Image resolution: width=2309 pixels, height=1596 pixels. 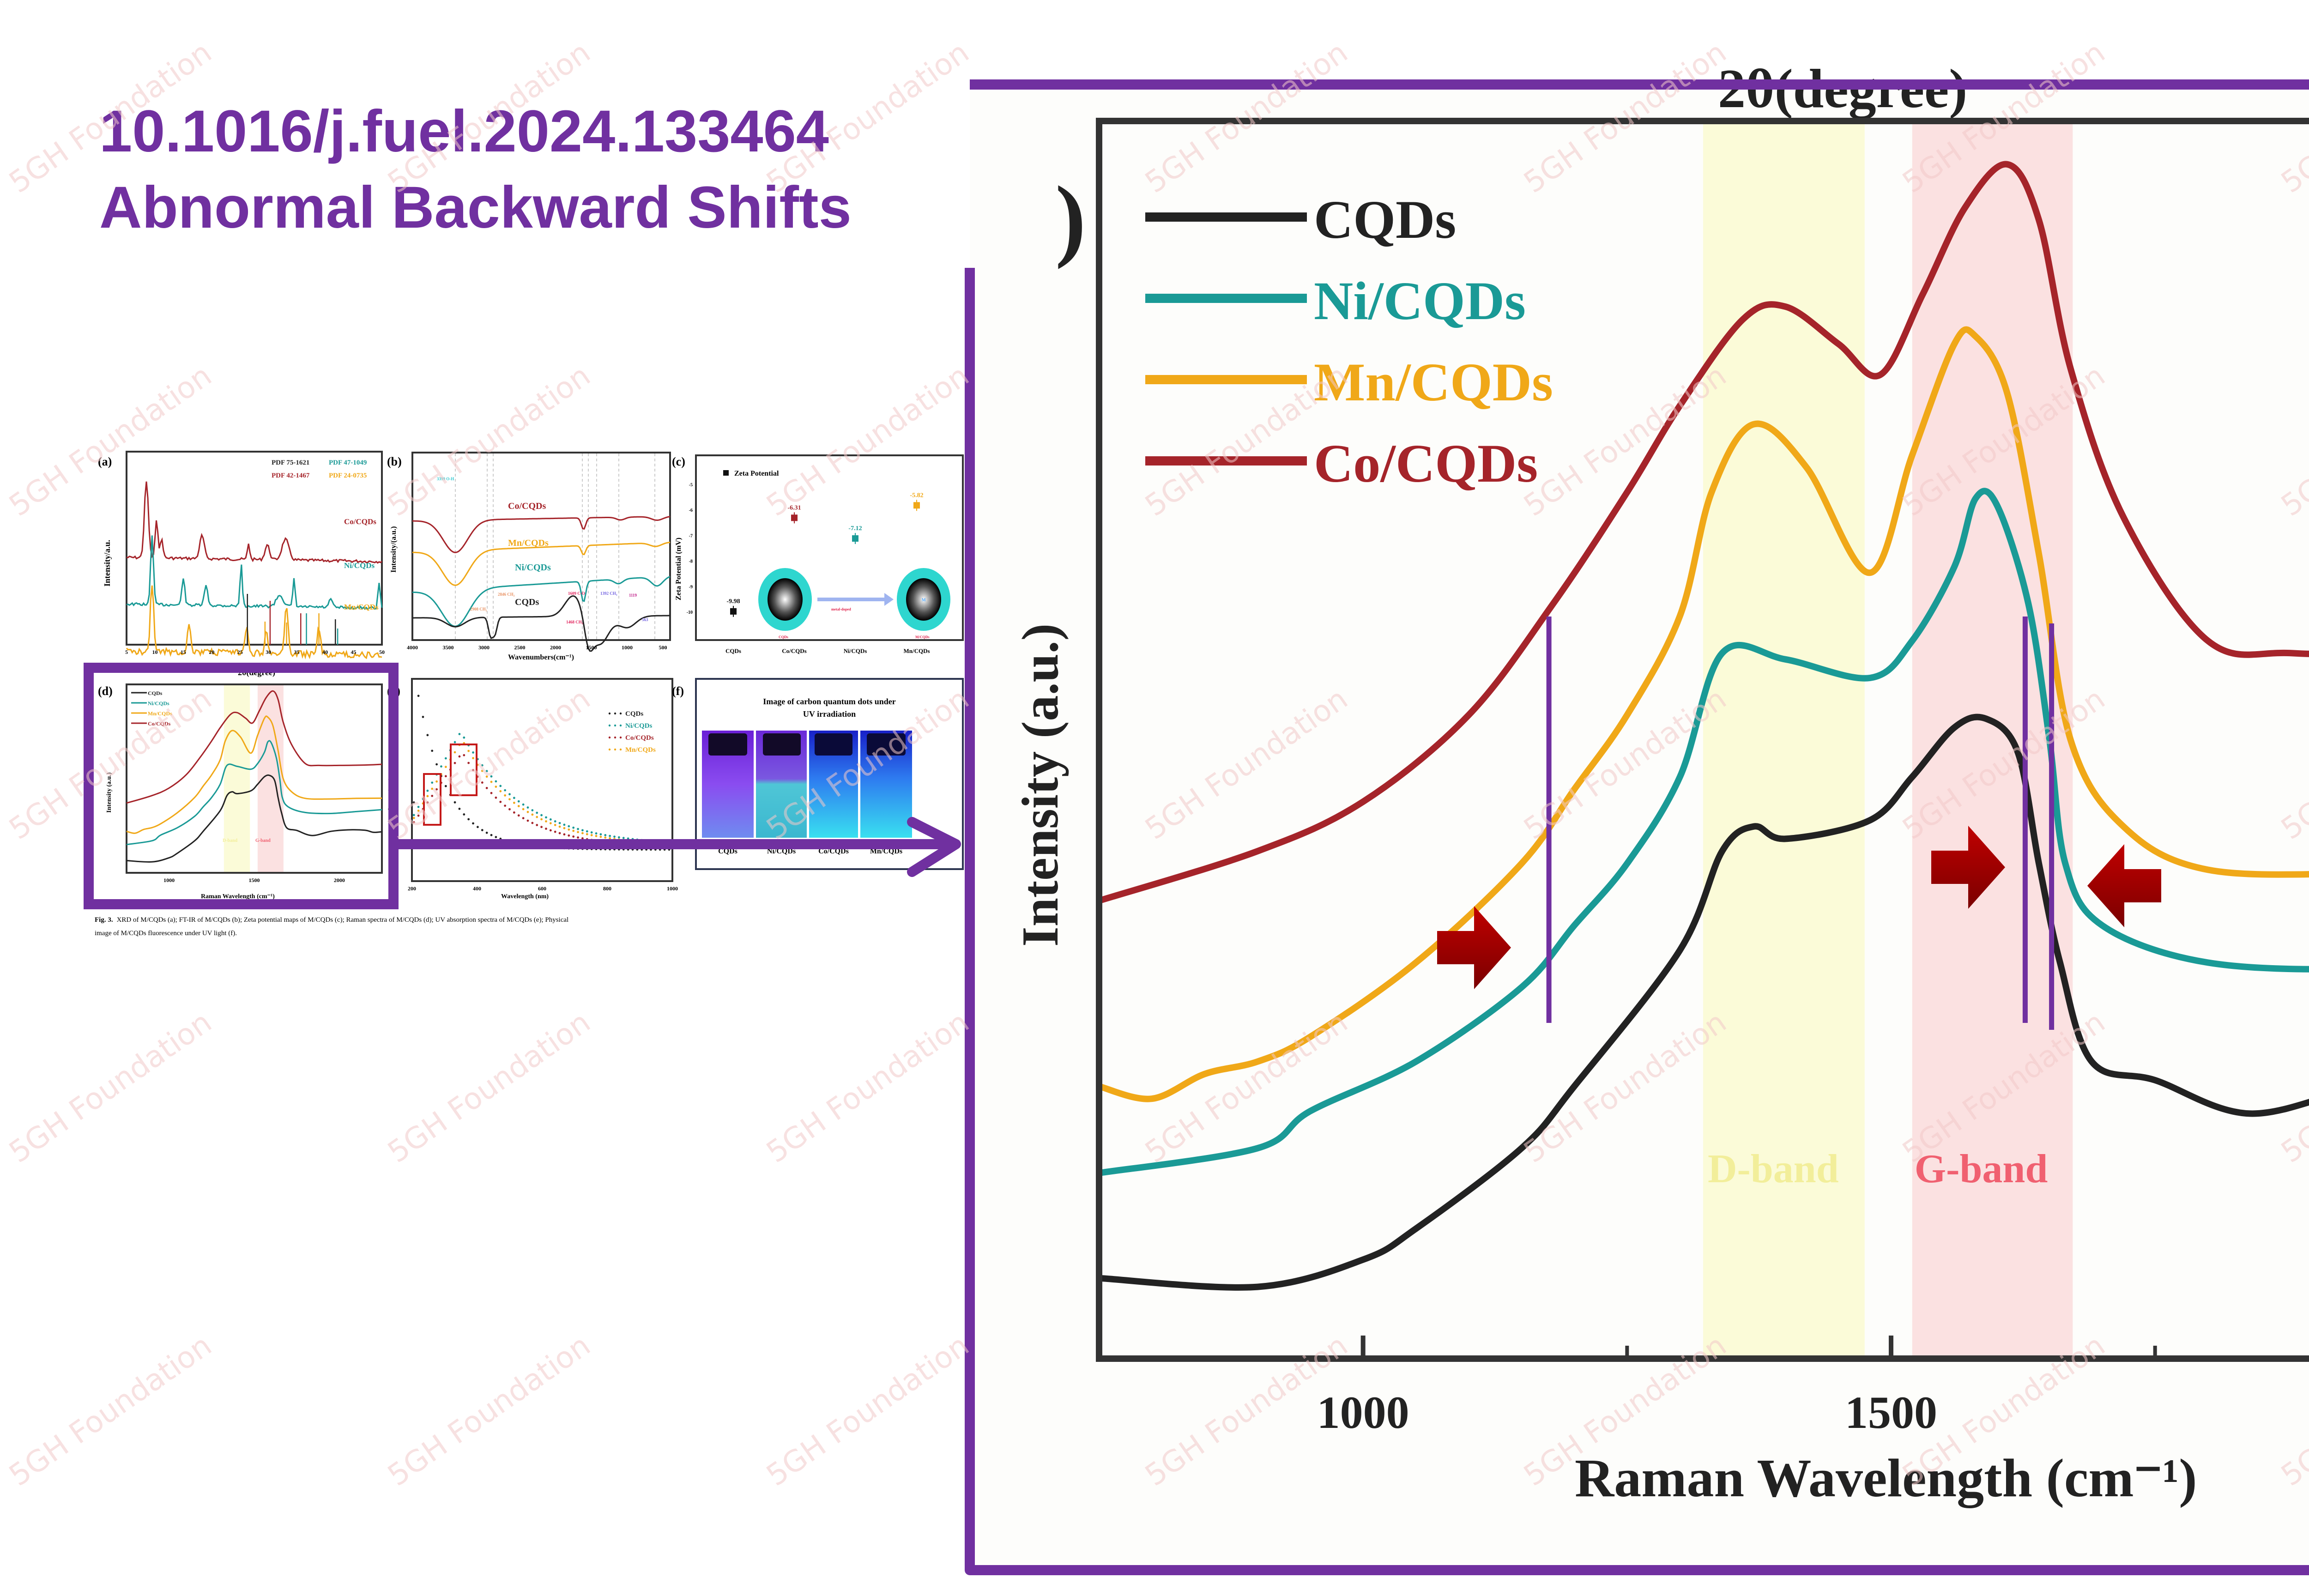 What do you see at coordinates (591, 647) in the screenshot?
I see `ftir-xtick-label: 1500` at bounding box center [591, 647].